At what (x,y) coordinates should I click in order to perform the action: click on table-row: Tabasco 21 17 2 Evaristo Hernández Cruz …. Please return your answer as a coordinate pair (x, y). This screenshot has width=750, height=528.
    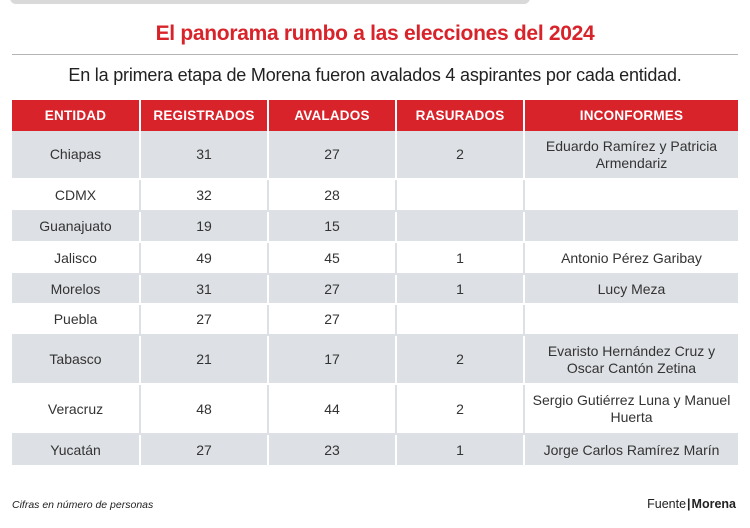
    Looking at the image, I should click on (375, 360).